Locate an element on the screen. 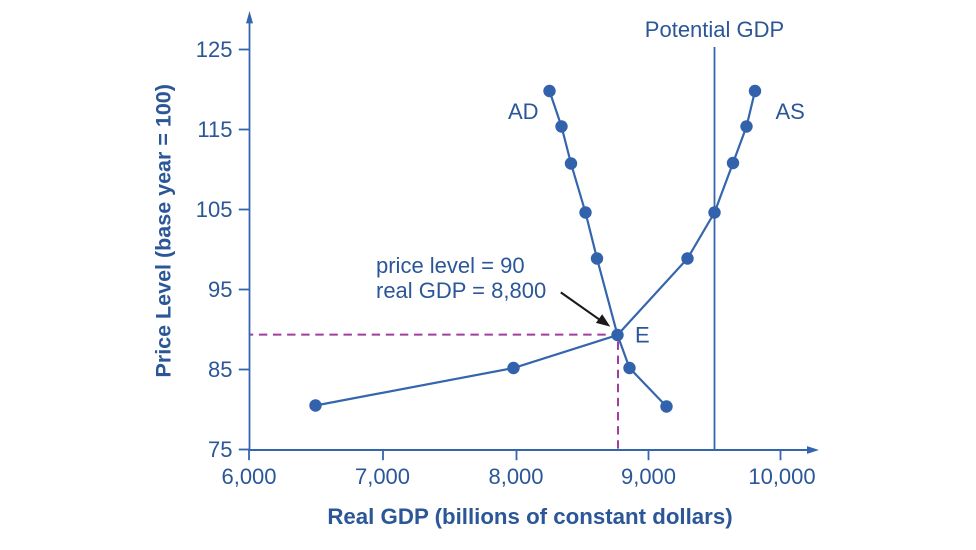 The image size is (976, 550). svg-text: Price Level (base year = 100) is located at coordinates (164, 230).